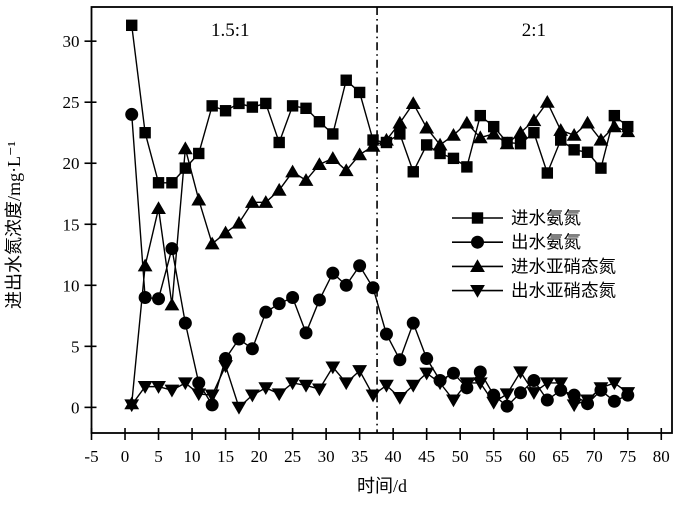 Image resolution: width=700 pixels, height=512 pixels. Describe the element at coordinates (71, 41) in the screenshot. I see `y-tick-label: 30` at that location.